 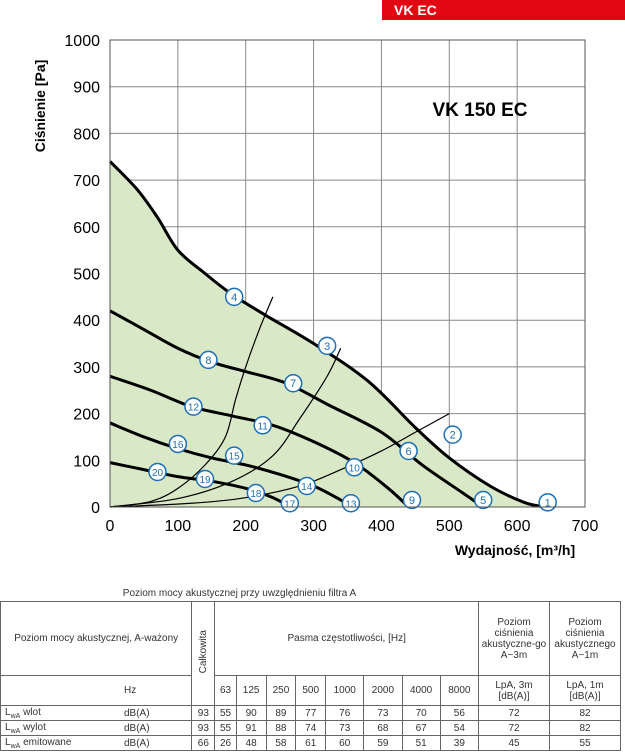 What do you see at coordinates (421, 743) in the screenshot?
I see `band-value: 51` at bounding box center [421, 743].